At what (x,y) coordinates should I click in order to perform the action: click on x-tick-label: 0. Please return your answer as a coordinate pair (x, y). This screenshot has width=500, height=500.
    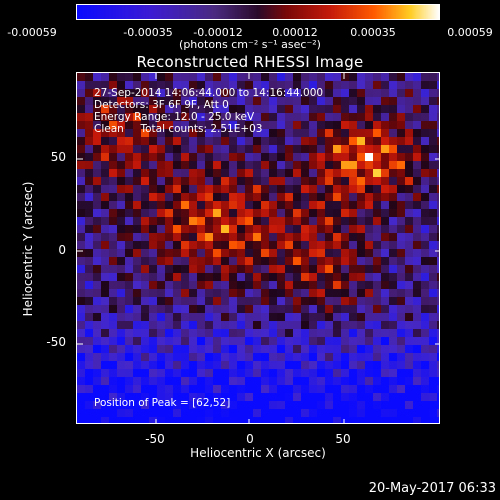
    Looking at the image, I should click on (250, 439).